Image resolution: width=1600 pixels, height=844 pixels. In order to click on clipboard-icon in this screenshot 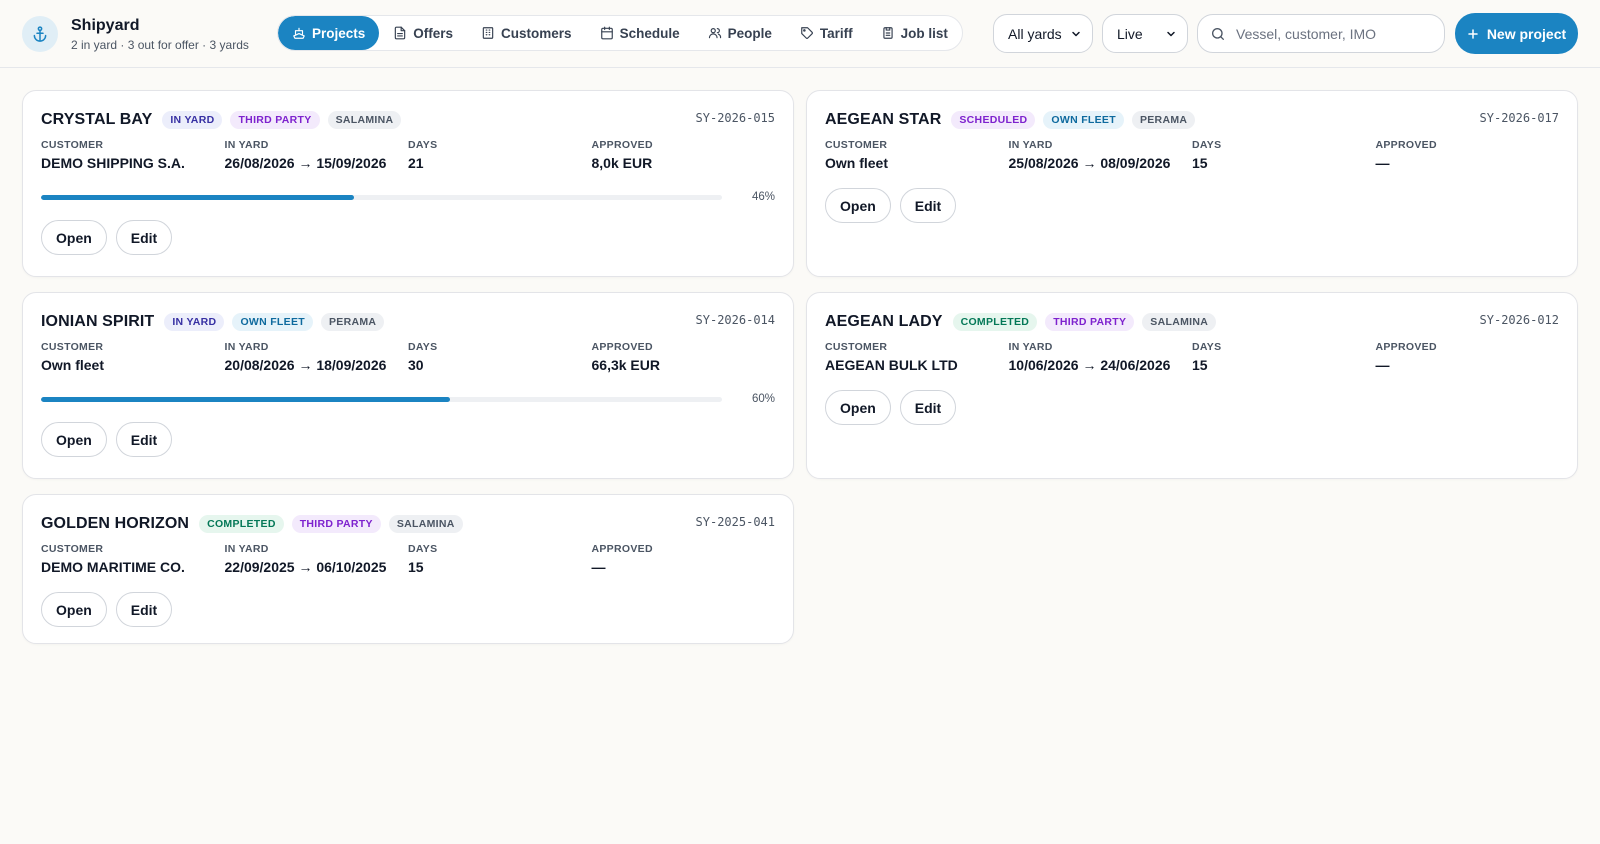, I will do `click(887, 33)`.